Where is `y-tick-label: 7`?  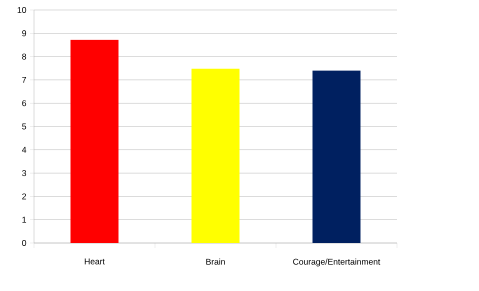 y-tick-label: 7 is located at coordinates (24, 79).